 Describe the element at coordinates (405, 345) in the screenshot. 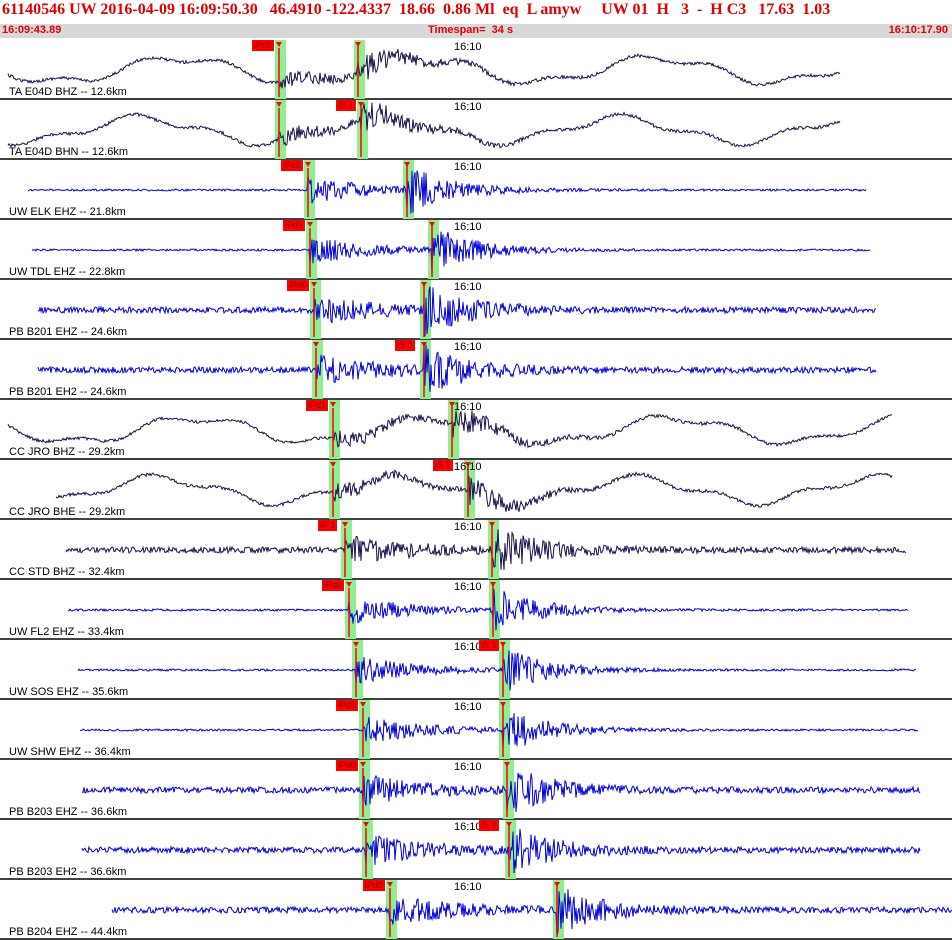

I see `pick-label: iS 0` at that location.